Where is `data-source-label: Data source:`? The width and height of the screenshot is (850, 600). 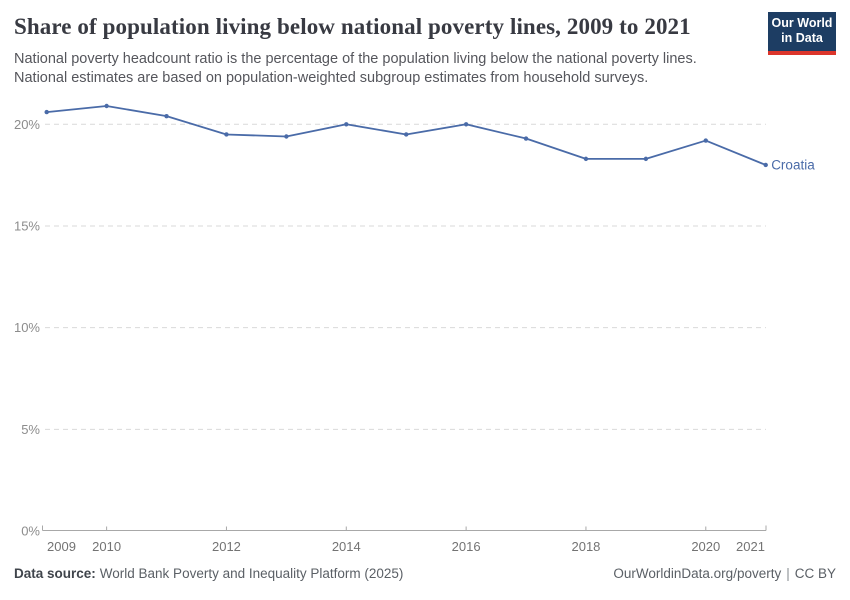
data-source-label: Data source: is located at coordinates (55, 573).